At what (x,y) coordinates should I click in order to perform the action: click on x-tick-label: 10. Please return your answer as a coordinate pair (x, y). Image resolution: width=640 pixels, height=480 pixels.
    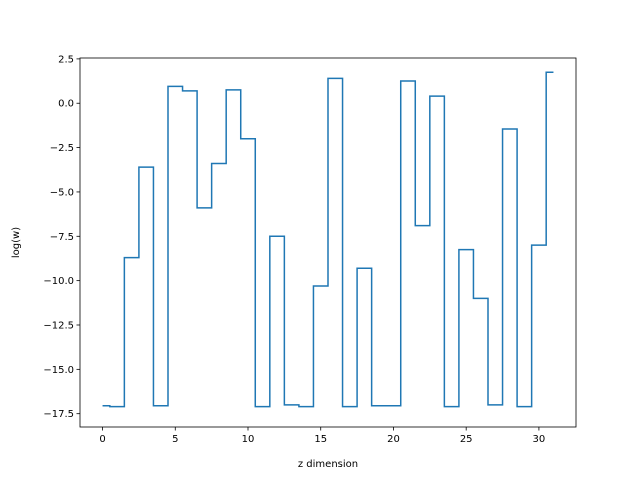
    Looking at the image, I should click on (248, 439).